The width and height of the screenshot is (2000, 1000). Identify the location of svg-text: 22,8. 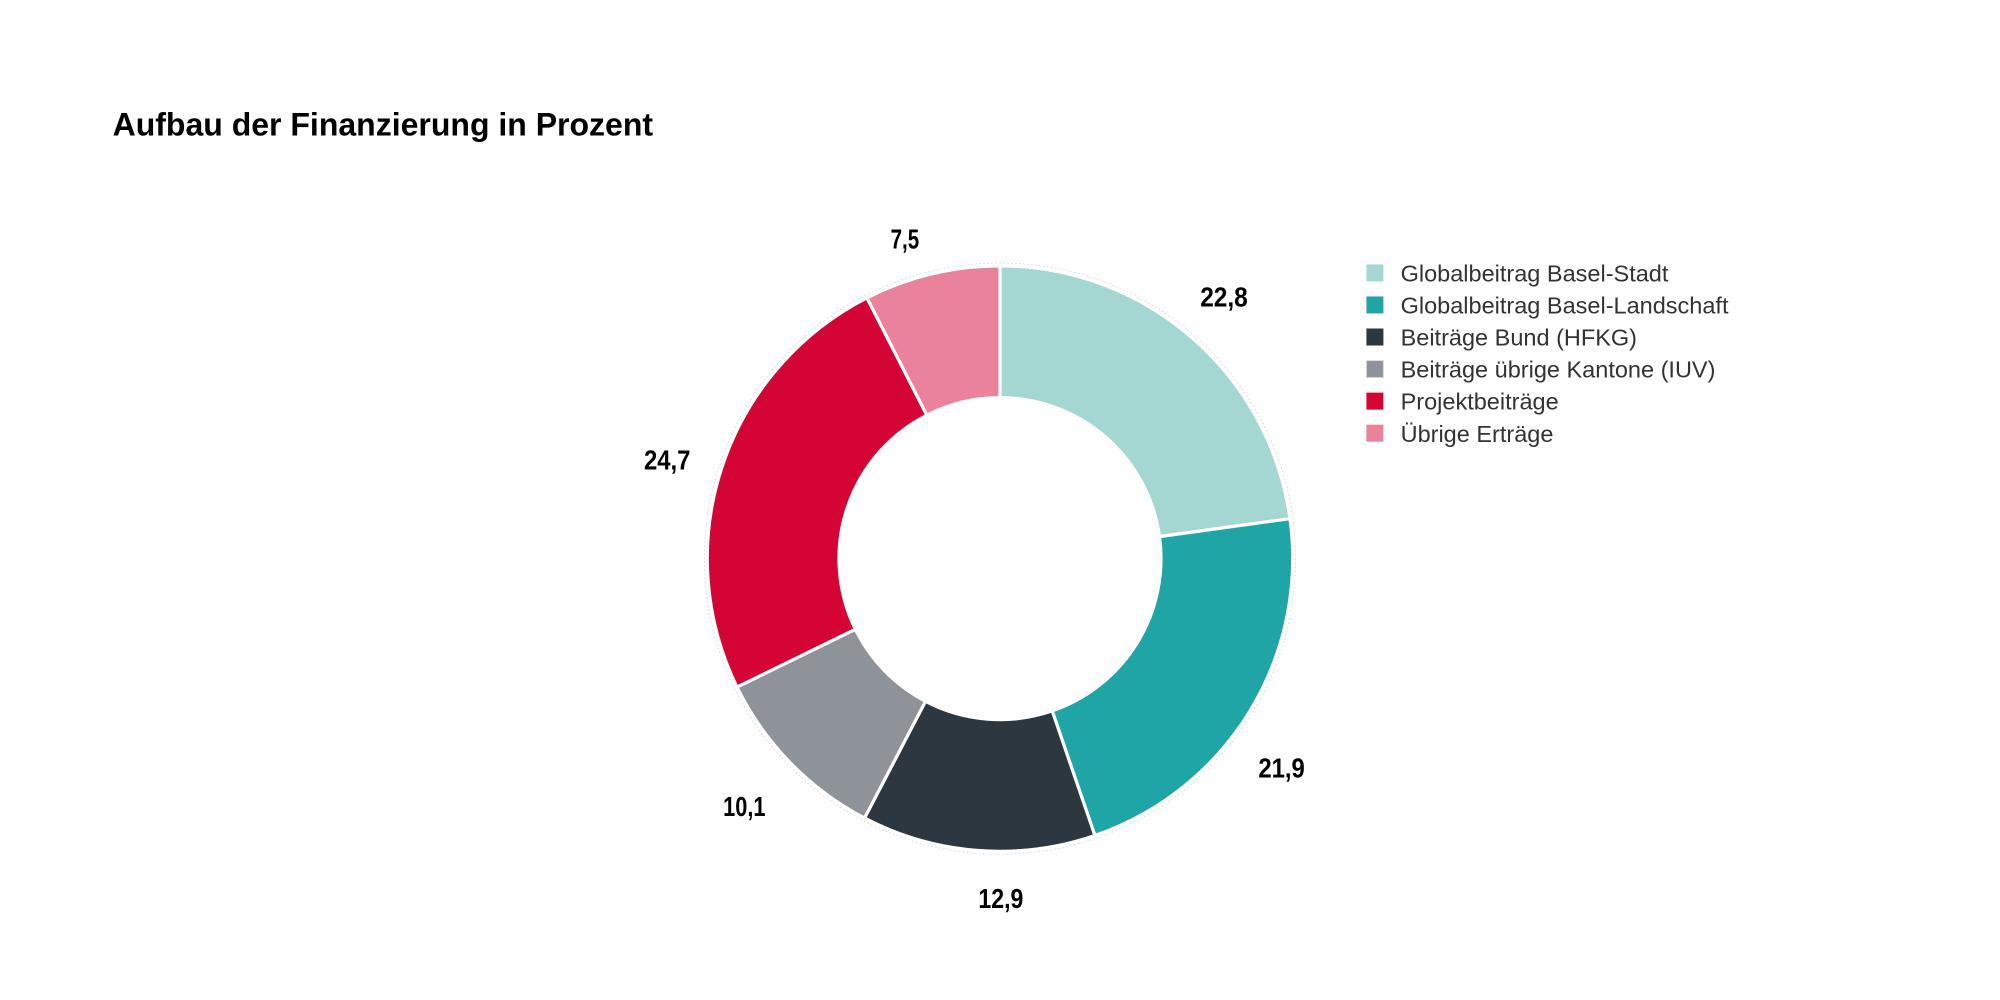
(1224, 296).